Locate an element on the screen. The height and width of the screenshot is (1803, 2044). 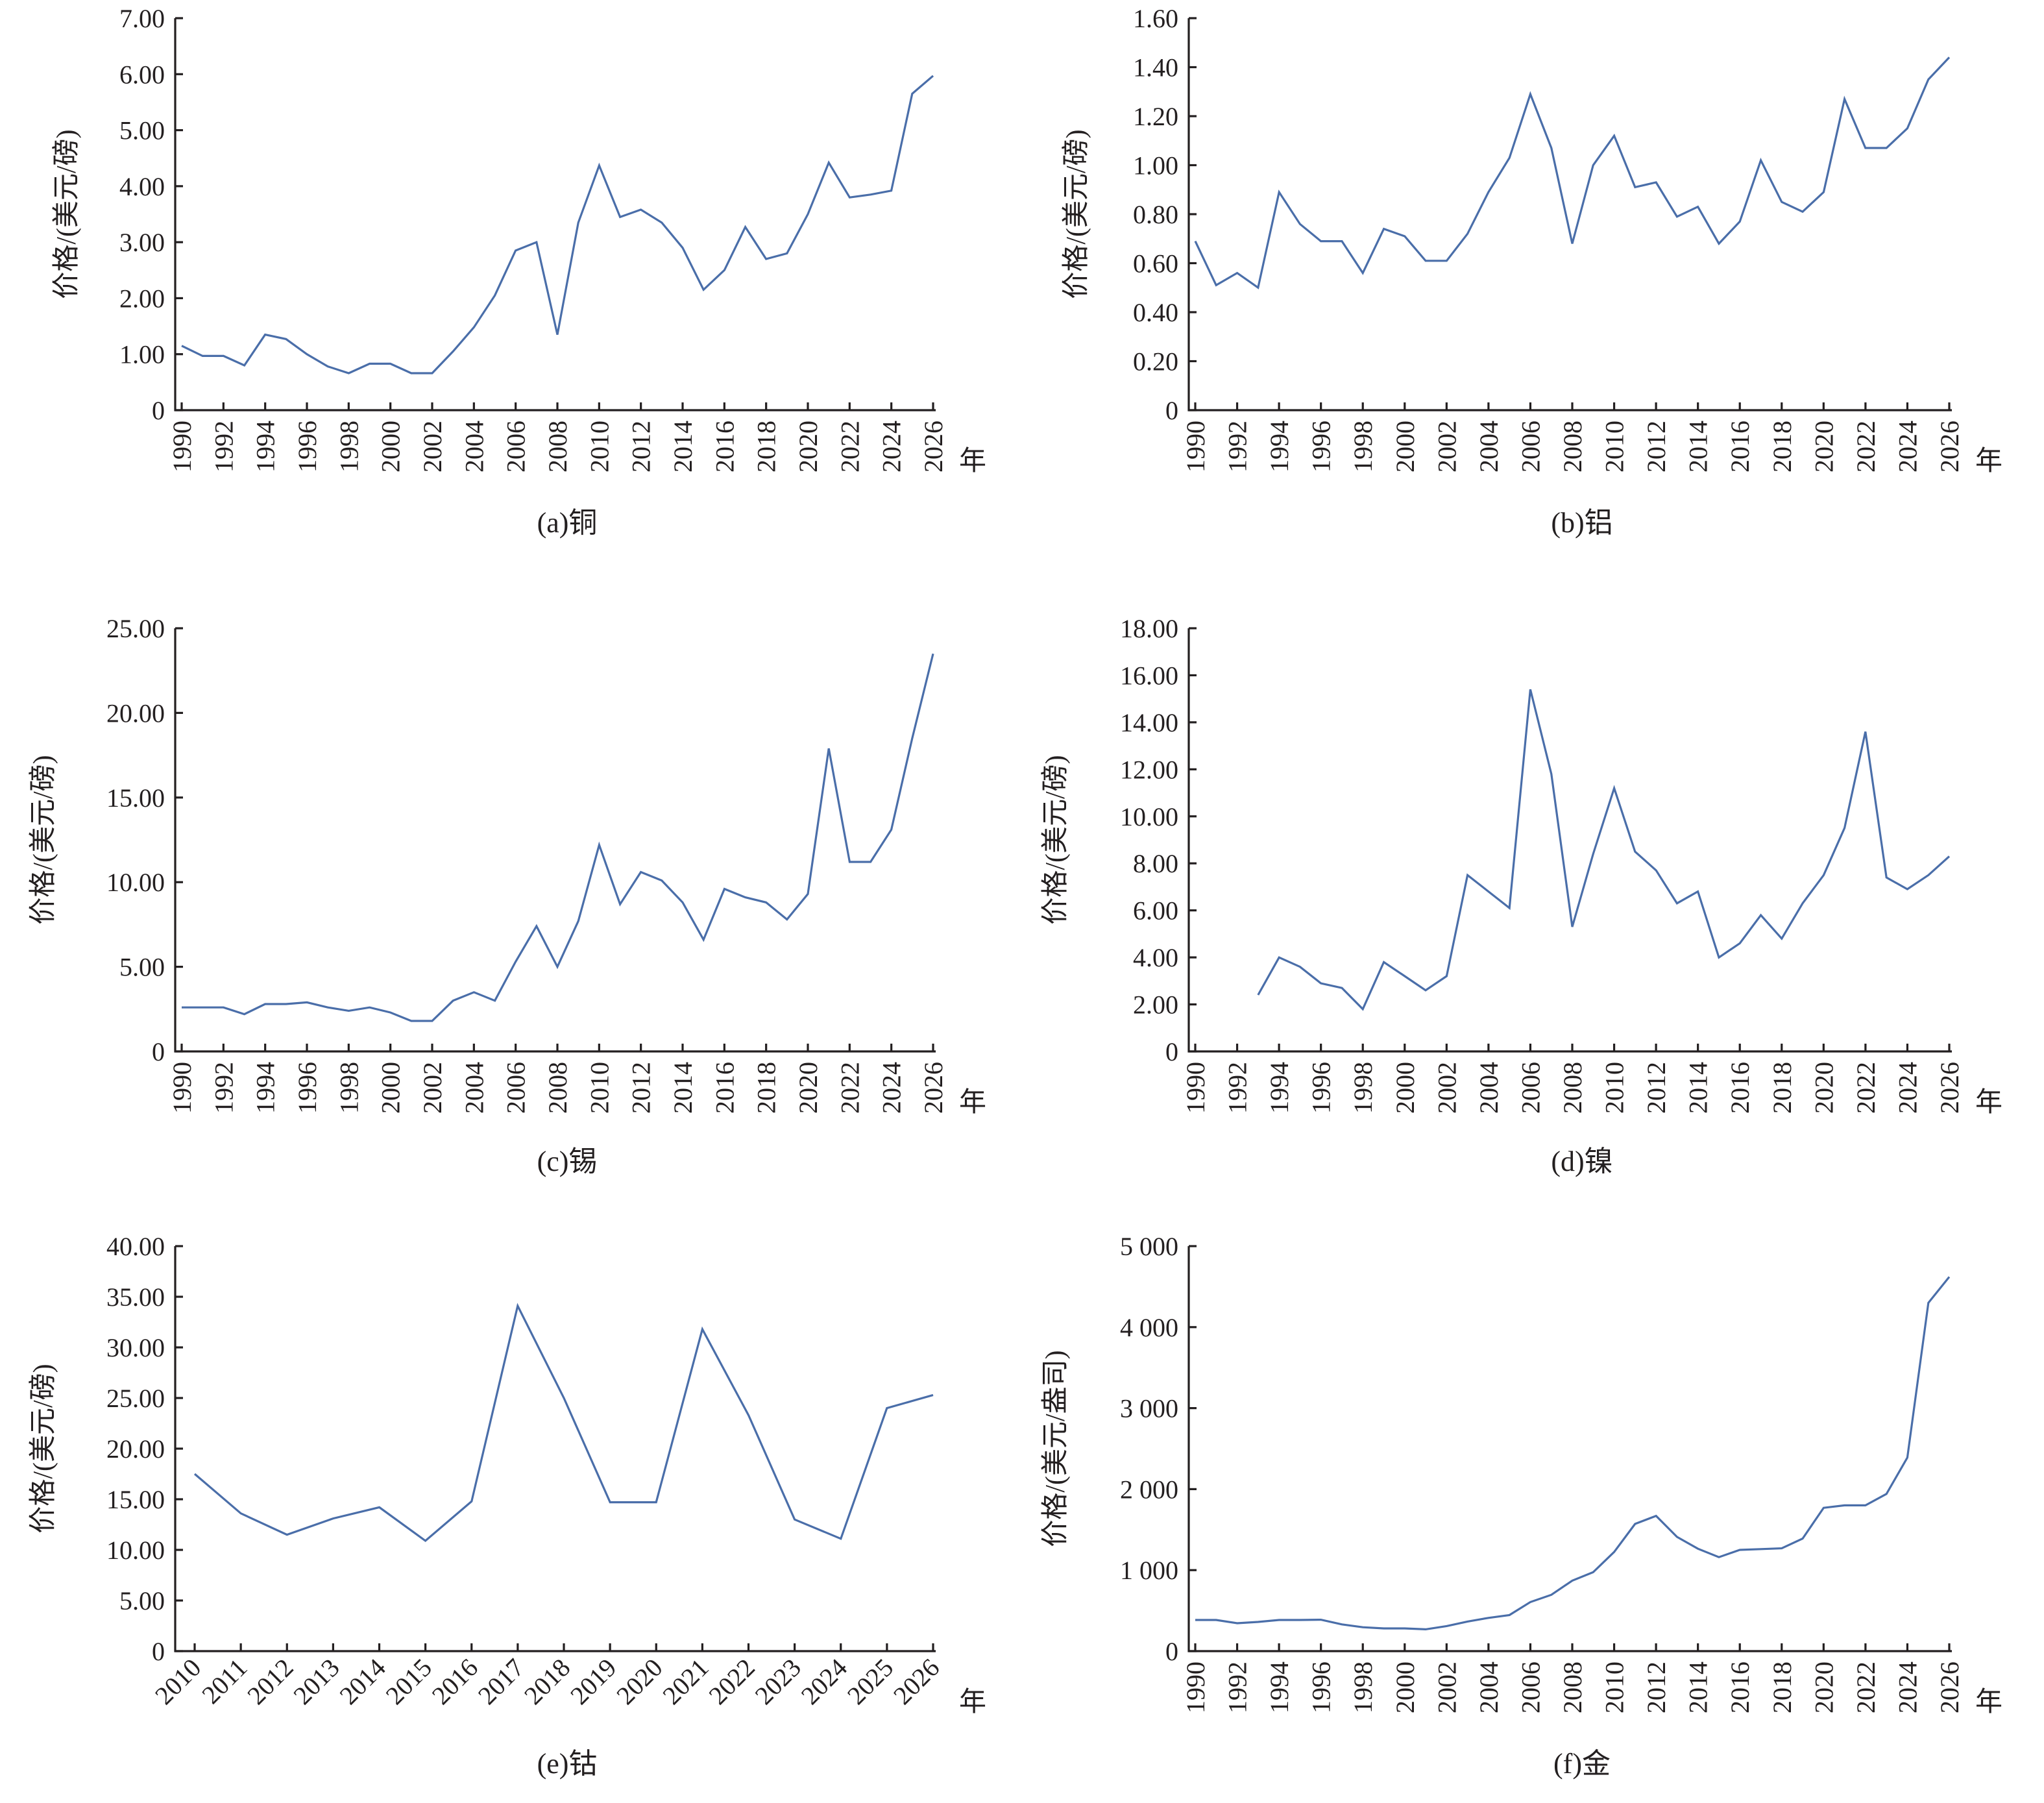
x-tick-label: 2006 is located at coordinates (1530, 1687).